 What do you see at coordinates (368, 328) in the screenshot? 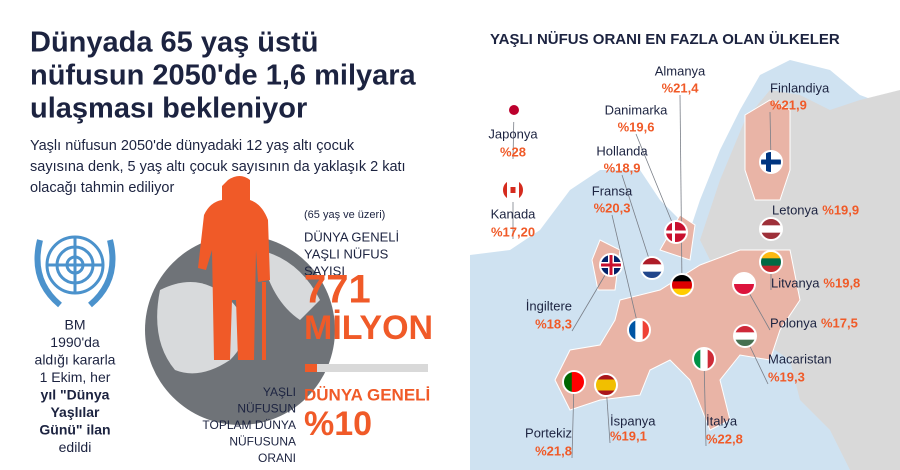
I see `world-unit: MİLYON` at bounding box center [368, 328].